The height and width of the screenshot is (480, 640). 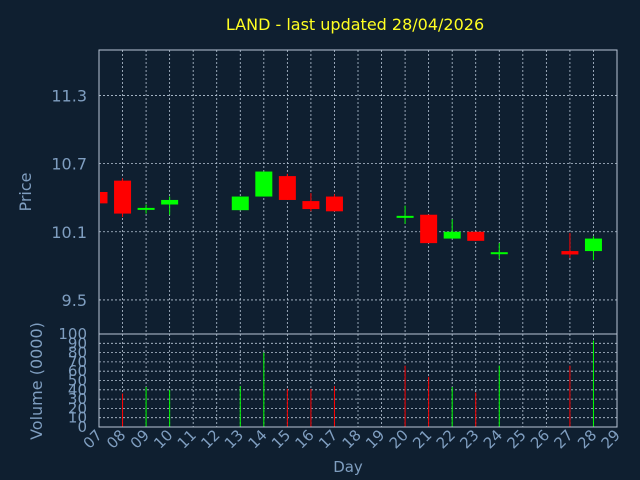 I want to click on volume-tick-label: 70, so click(x=77, y=362).